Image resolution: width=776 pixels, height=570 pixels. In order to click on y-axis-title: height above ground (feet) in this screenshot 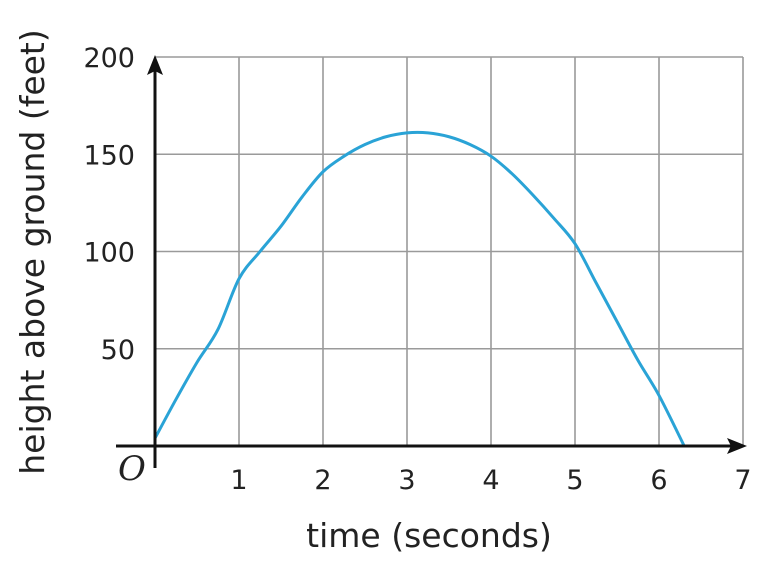, I will do `click(32, 252)`.